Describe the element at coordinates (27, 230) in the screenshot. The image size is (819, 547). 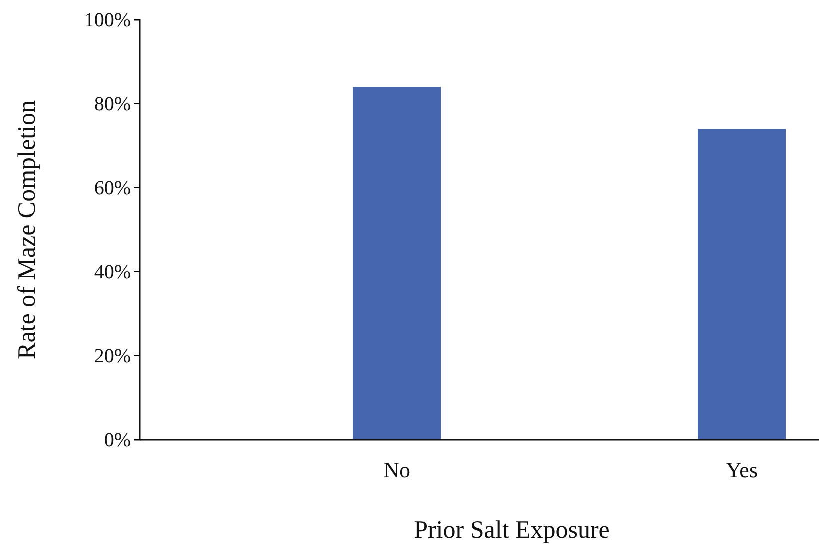
I see `y-axis-title: Rate of Maze Completion` at that location.